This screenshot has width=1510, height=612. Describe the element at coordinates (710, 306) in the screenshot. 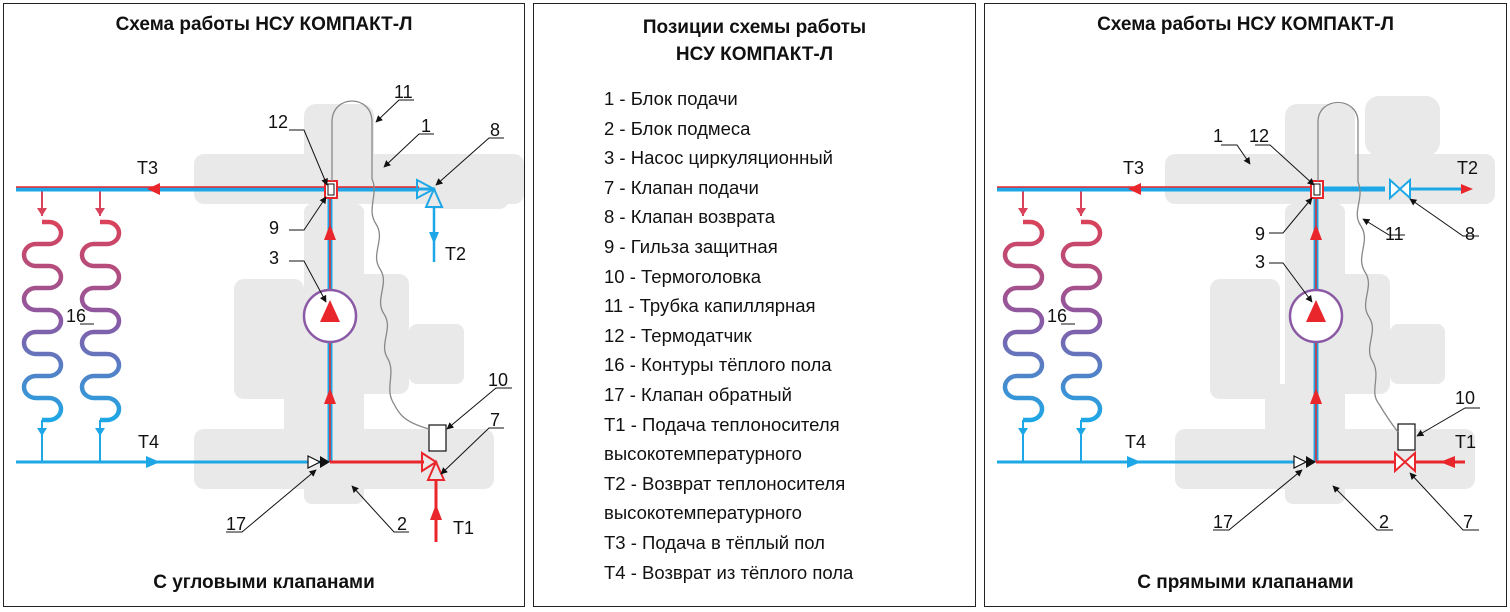

I see `legend-item: 11 - Трубка капиллярная` at that location.